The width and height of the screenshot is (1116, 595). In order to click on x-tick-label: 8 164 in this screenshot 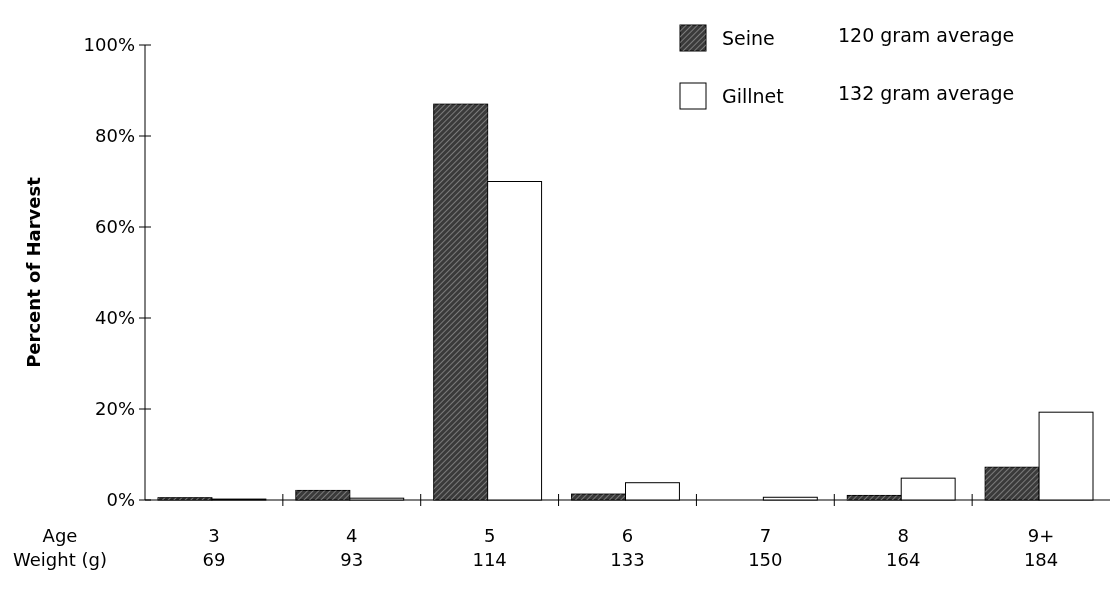, I will do `click(903, 547)`.